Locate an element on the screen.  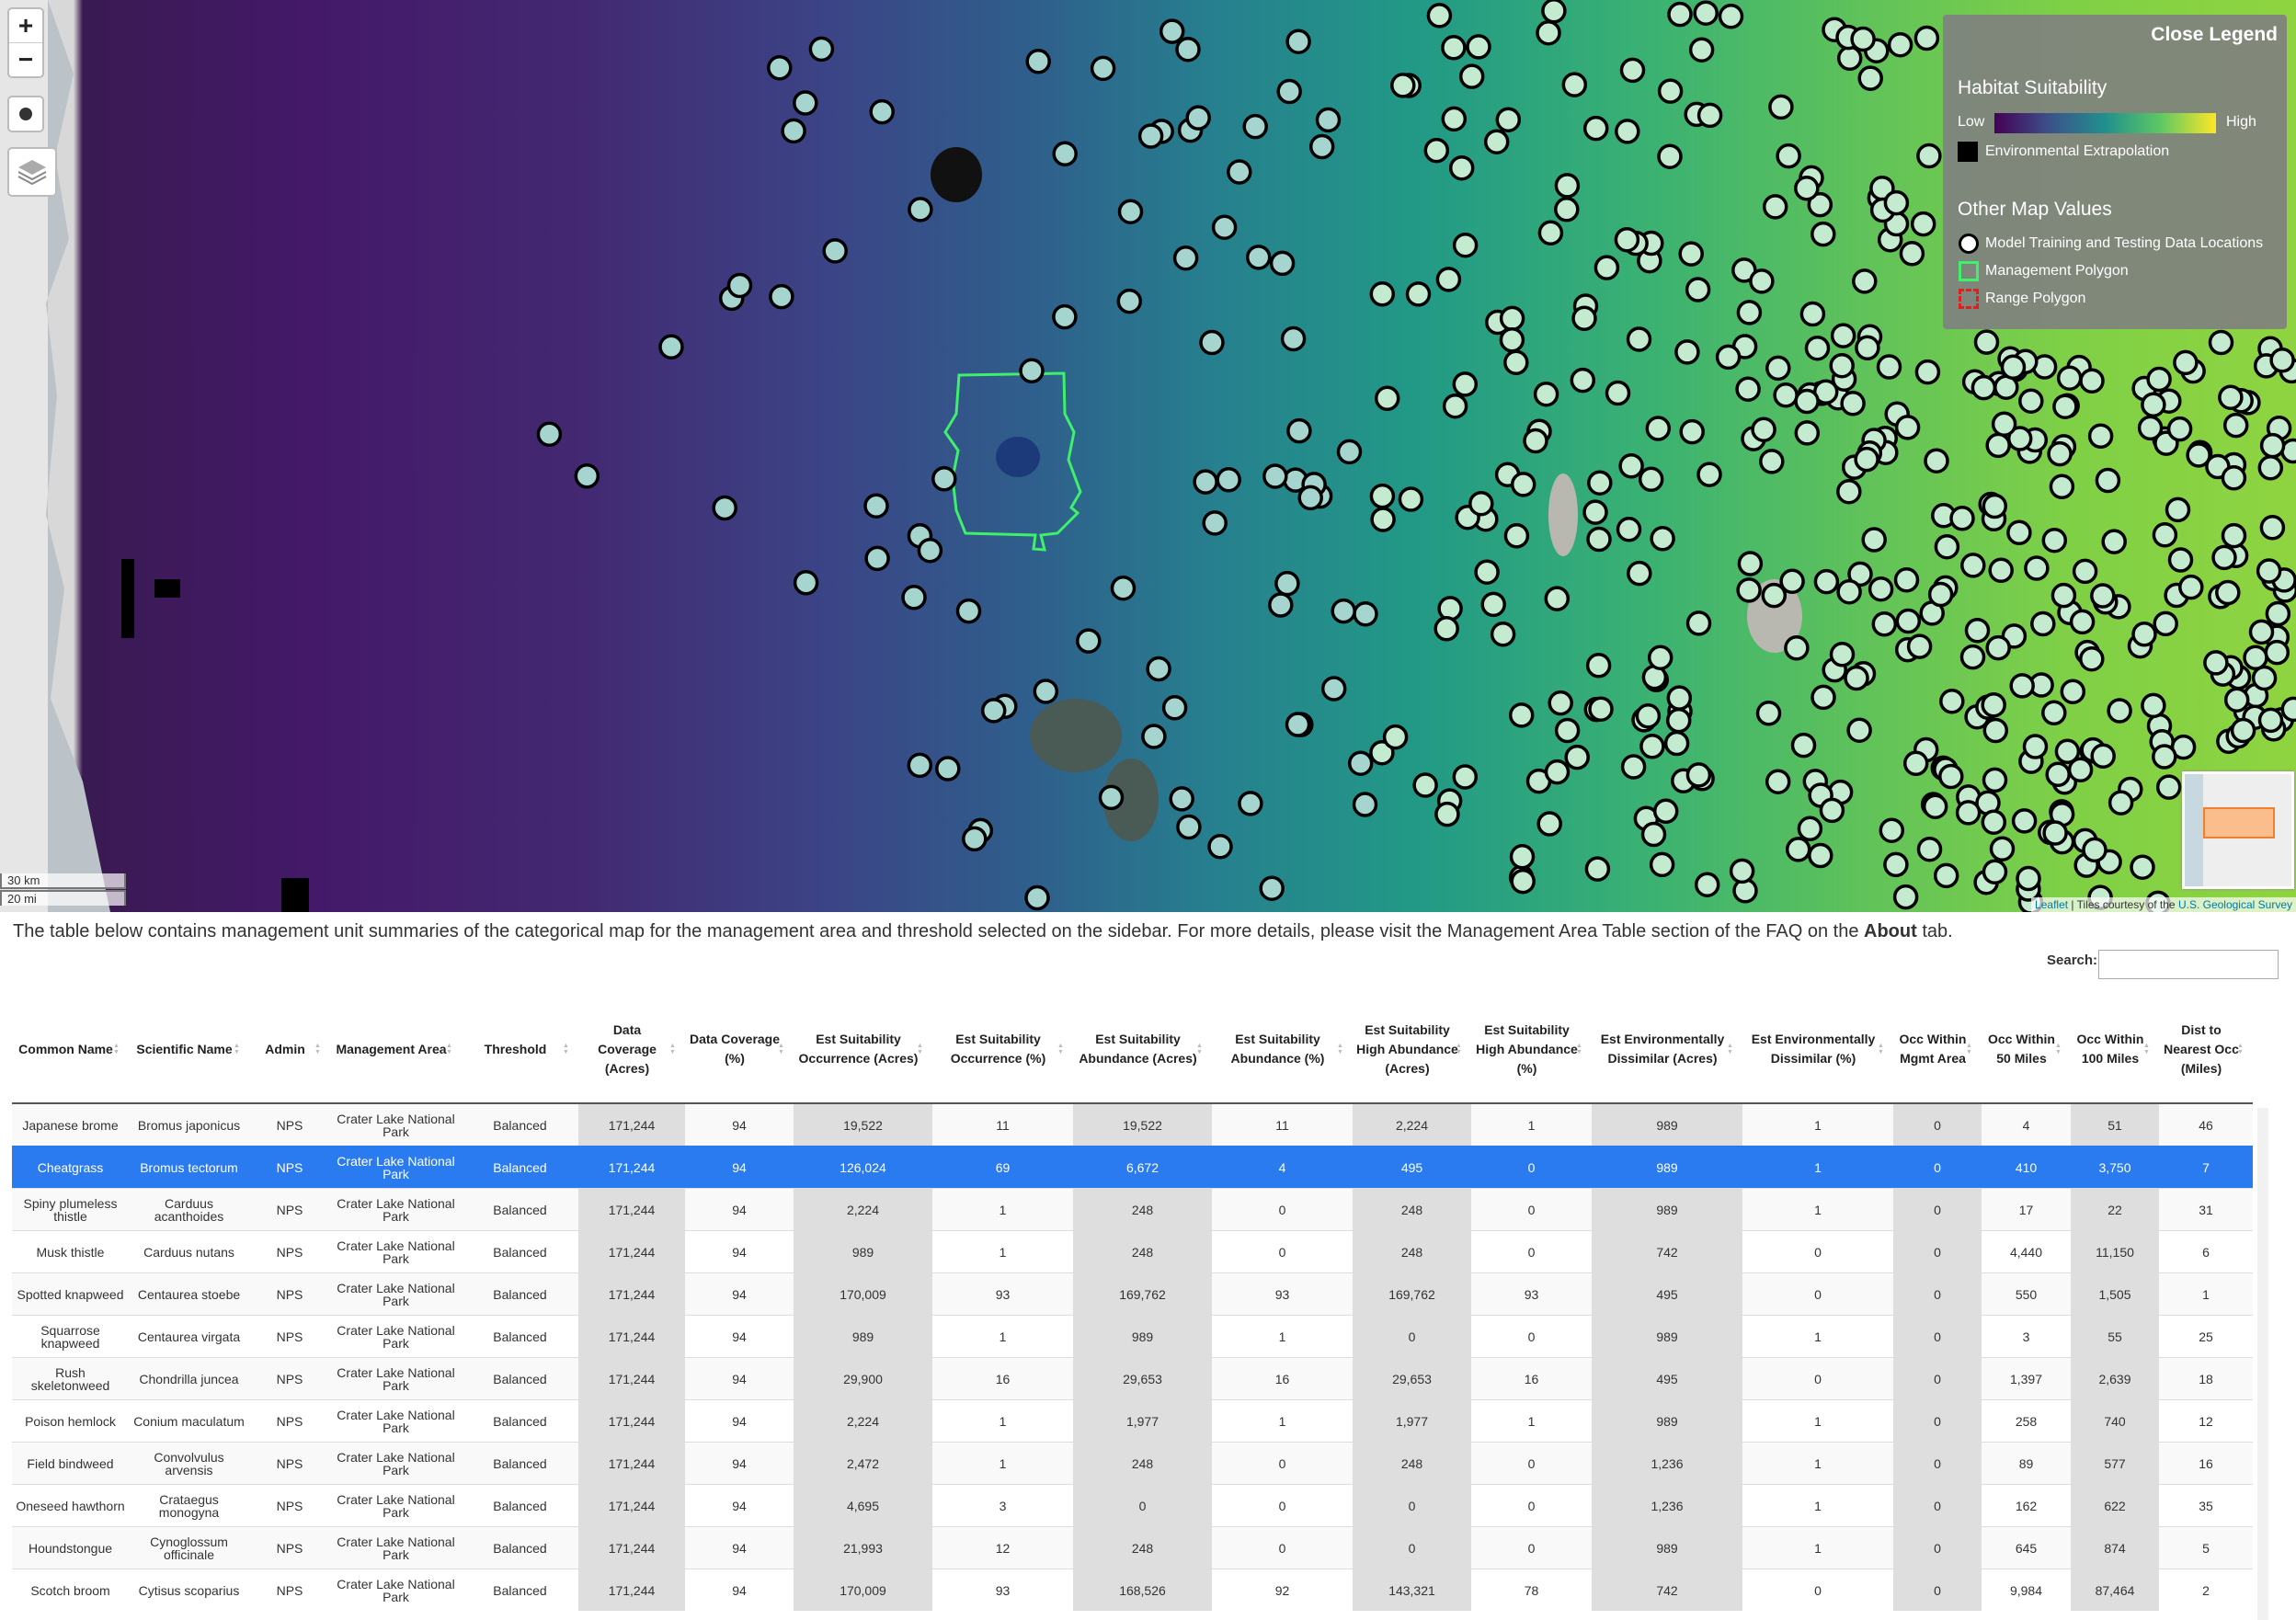
table-cell: 69 is located at coordinates (1002, 1167).